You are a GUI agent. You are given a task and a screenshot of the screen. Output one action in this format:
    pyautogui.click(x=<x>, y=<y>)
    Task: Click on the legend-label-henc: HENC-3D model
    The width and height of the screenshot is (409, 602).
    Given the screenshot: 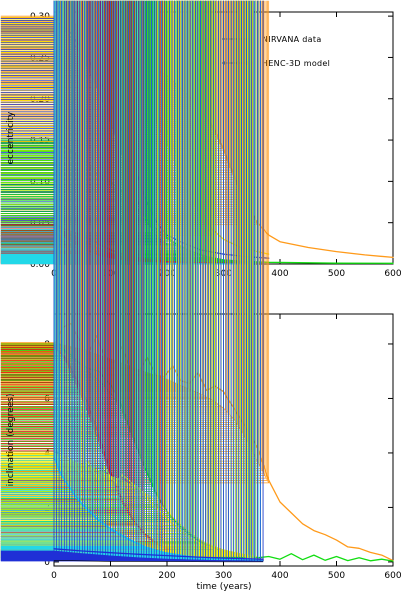 What is the action you would take?
    pyautogui.click(x=296, y=63)
    